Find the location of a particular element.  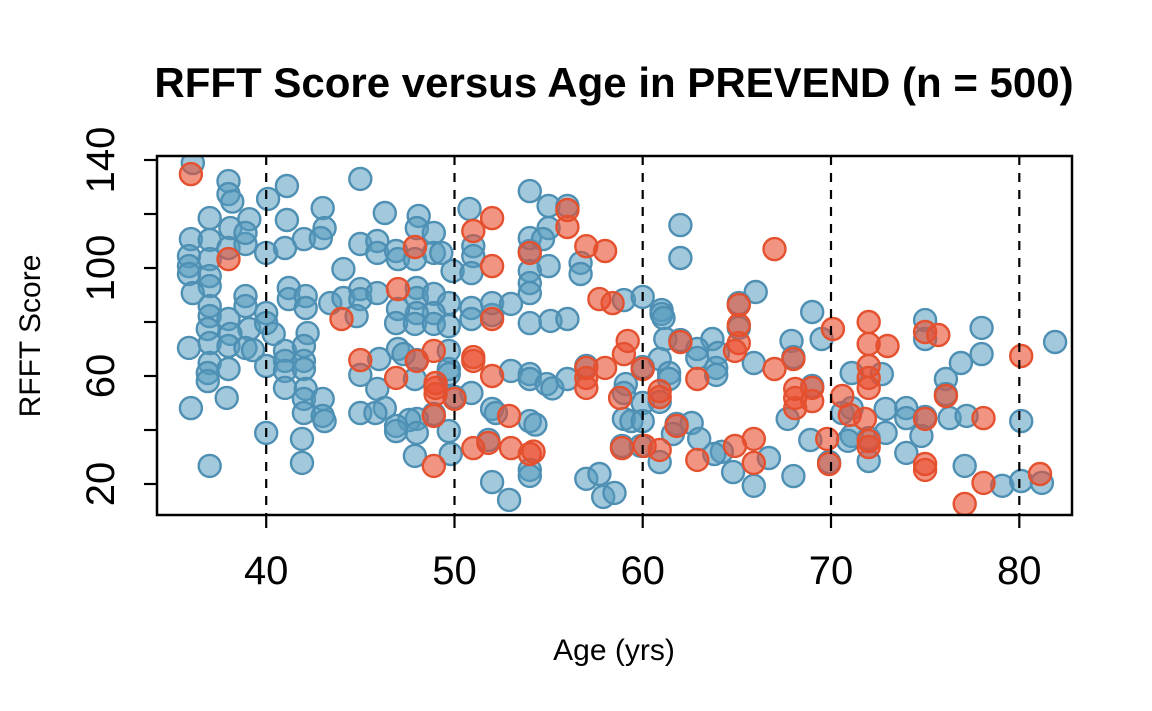

x-axis: 40 50 60 70 80 is located at coordinates (643, 554).